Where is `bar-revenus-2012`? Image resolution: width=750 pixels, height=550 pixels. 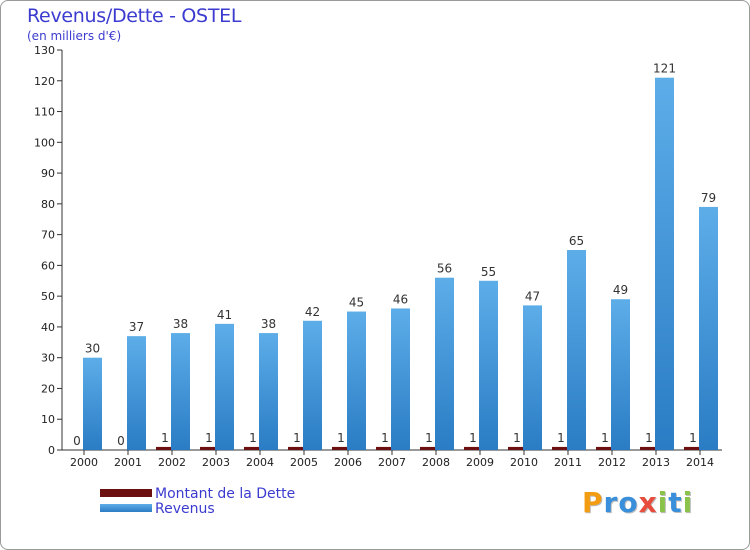 bar-revenus-2012 is located at coordinates (620, 374).